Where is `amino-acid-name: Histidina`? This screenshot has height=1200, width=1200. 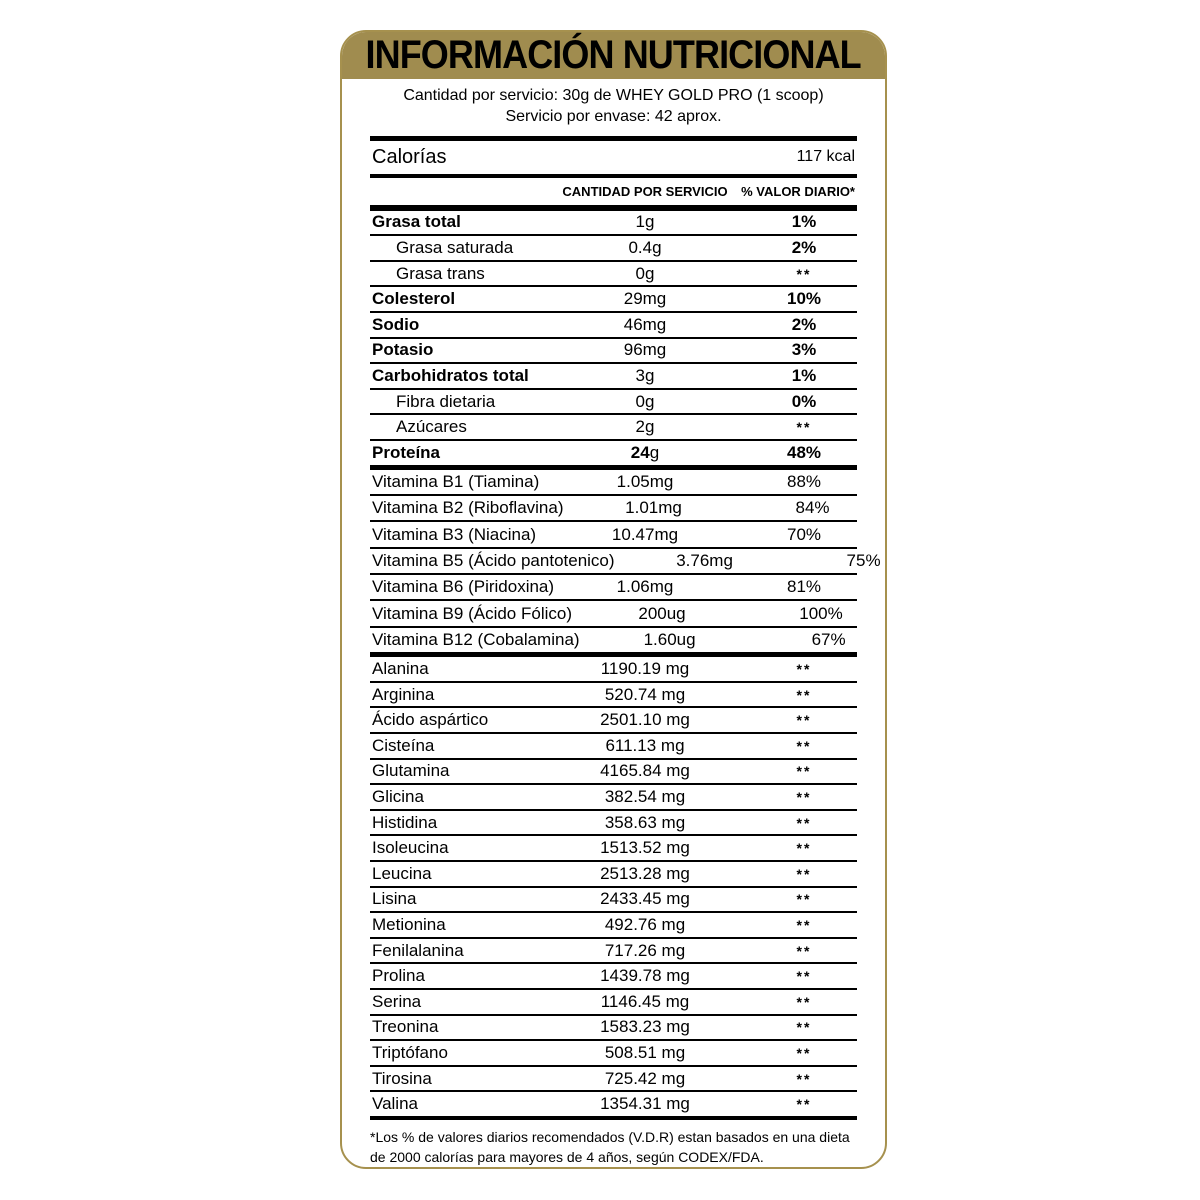
amino-acid-name: Histidina is located at coordinates (405, 822).